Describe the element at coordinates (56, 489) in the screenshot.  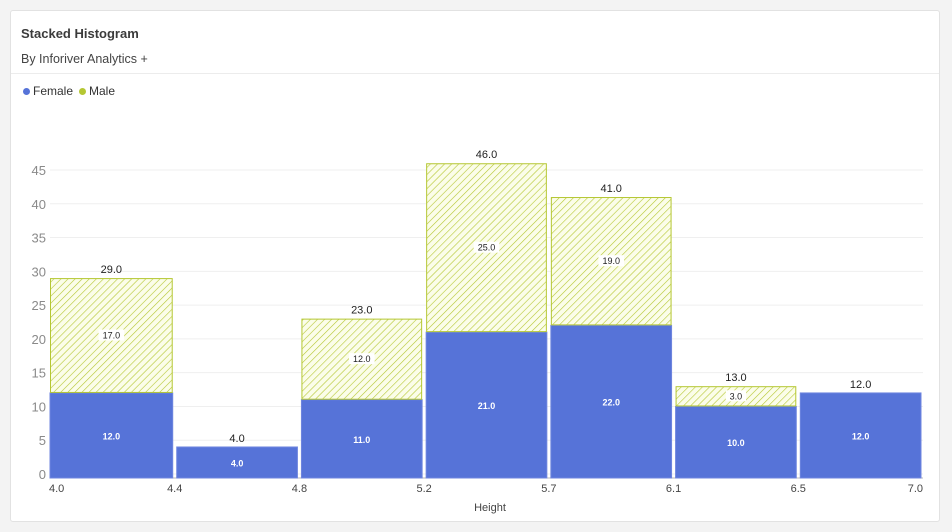
I see `x-tick-label: 4.0` at that location.